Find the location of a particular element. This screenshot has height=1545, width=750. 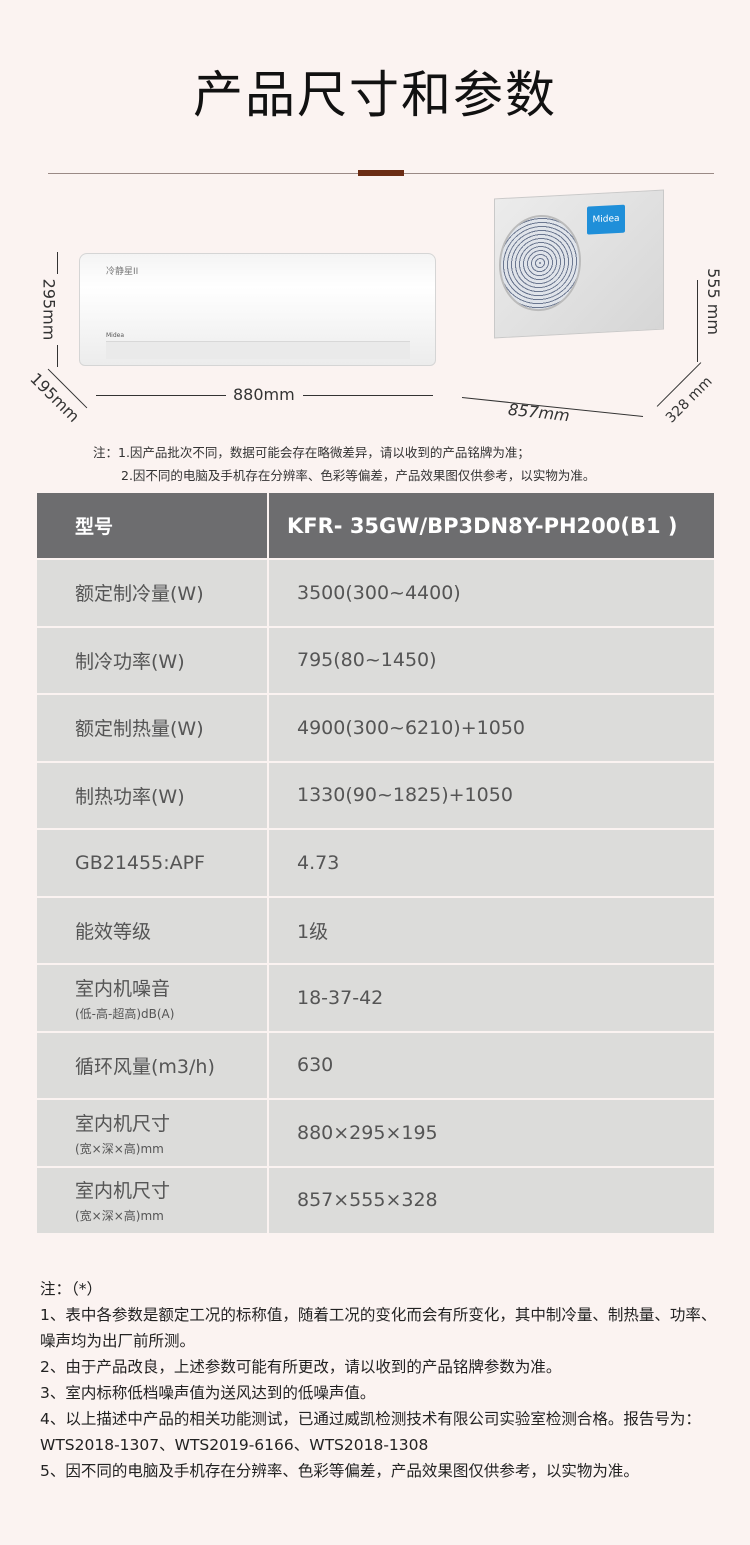

row-key-label: 室内机噪音 is located at coordinates (123, 988).